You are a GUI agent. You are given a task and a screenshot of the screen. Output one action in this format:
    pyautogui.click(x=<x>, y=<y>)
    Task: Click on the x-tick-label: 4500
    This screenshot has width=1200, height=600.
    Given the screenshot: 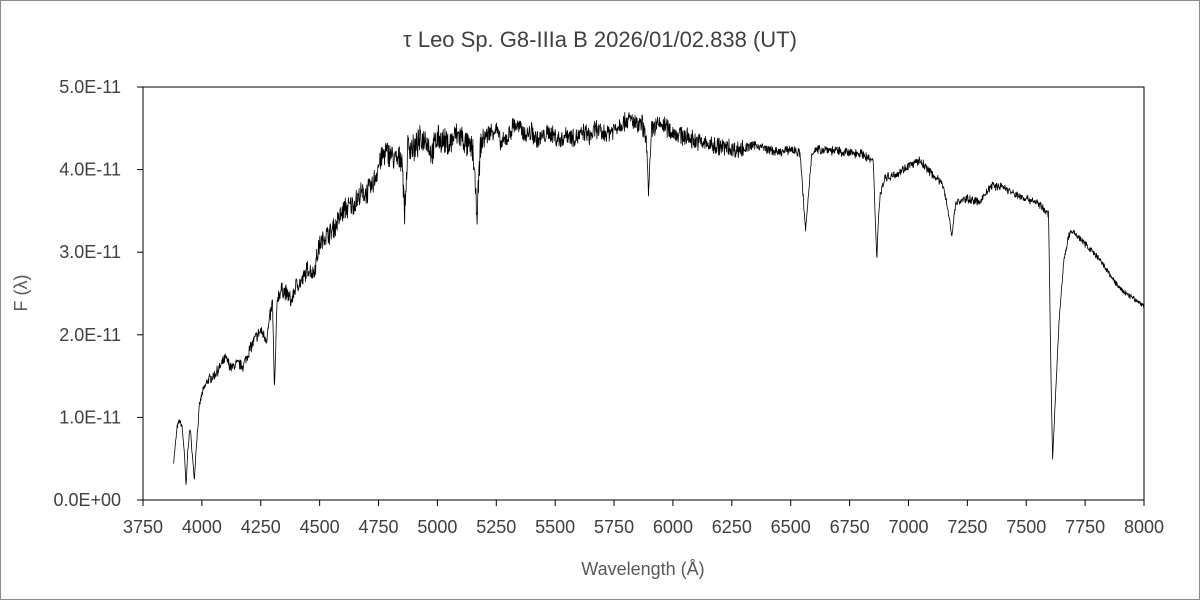 What is the action you would take?
    pyautogui.click(x=320, y=527)
    